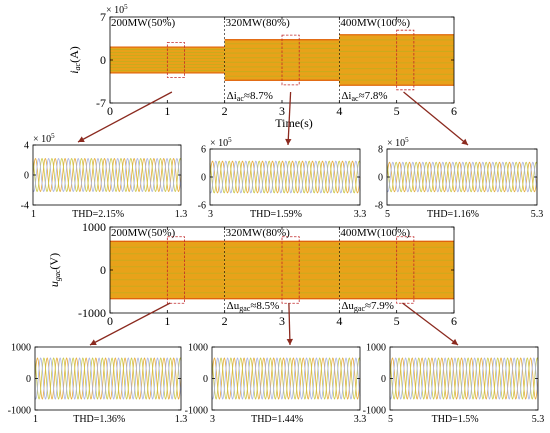 The width and height of the screenshot is (550, 433). I want to click on ylabel-subscript: ac, so click(77, 66).